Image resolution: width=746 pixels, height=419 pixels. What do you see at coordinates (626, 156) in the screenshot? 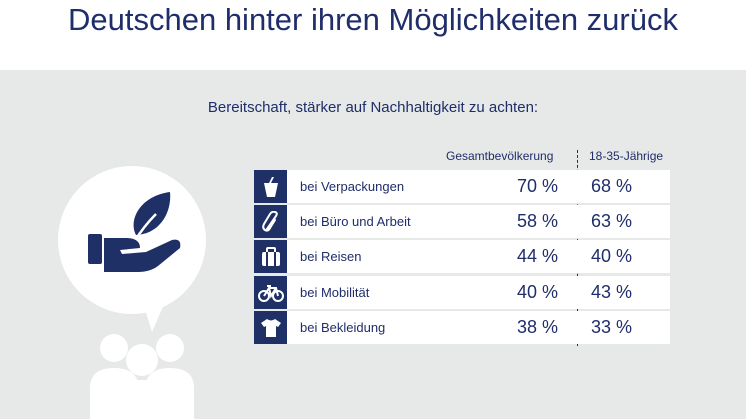
I see `column-header-young: 18-35-Jährige` at bounding box center [626, 156].